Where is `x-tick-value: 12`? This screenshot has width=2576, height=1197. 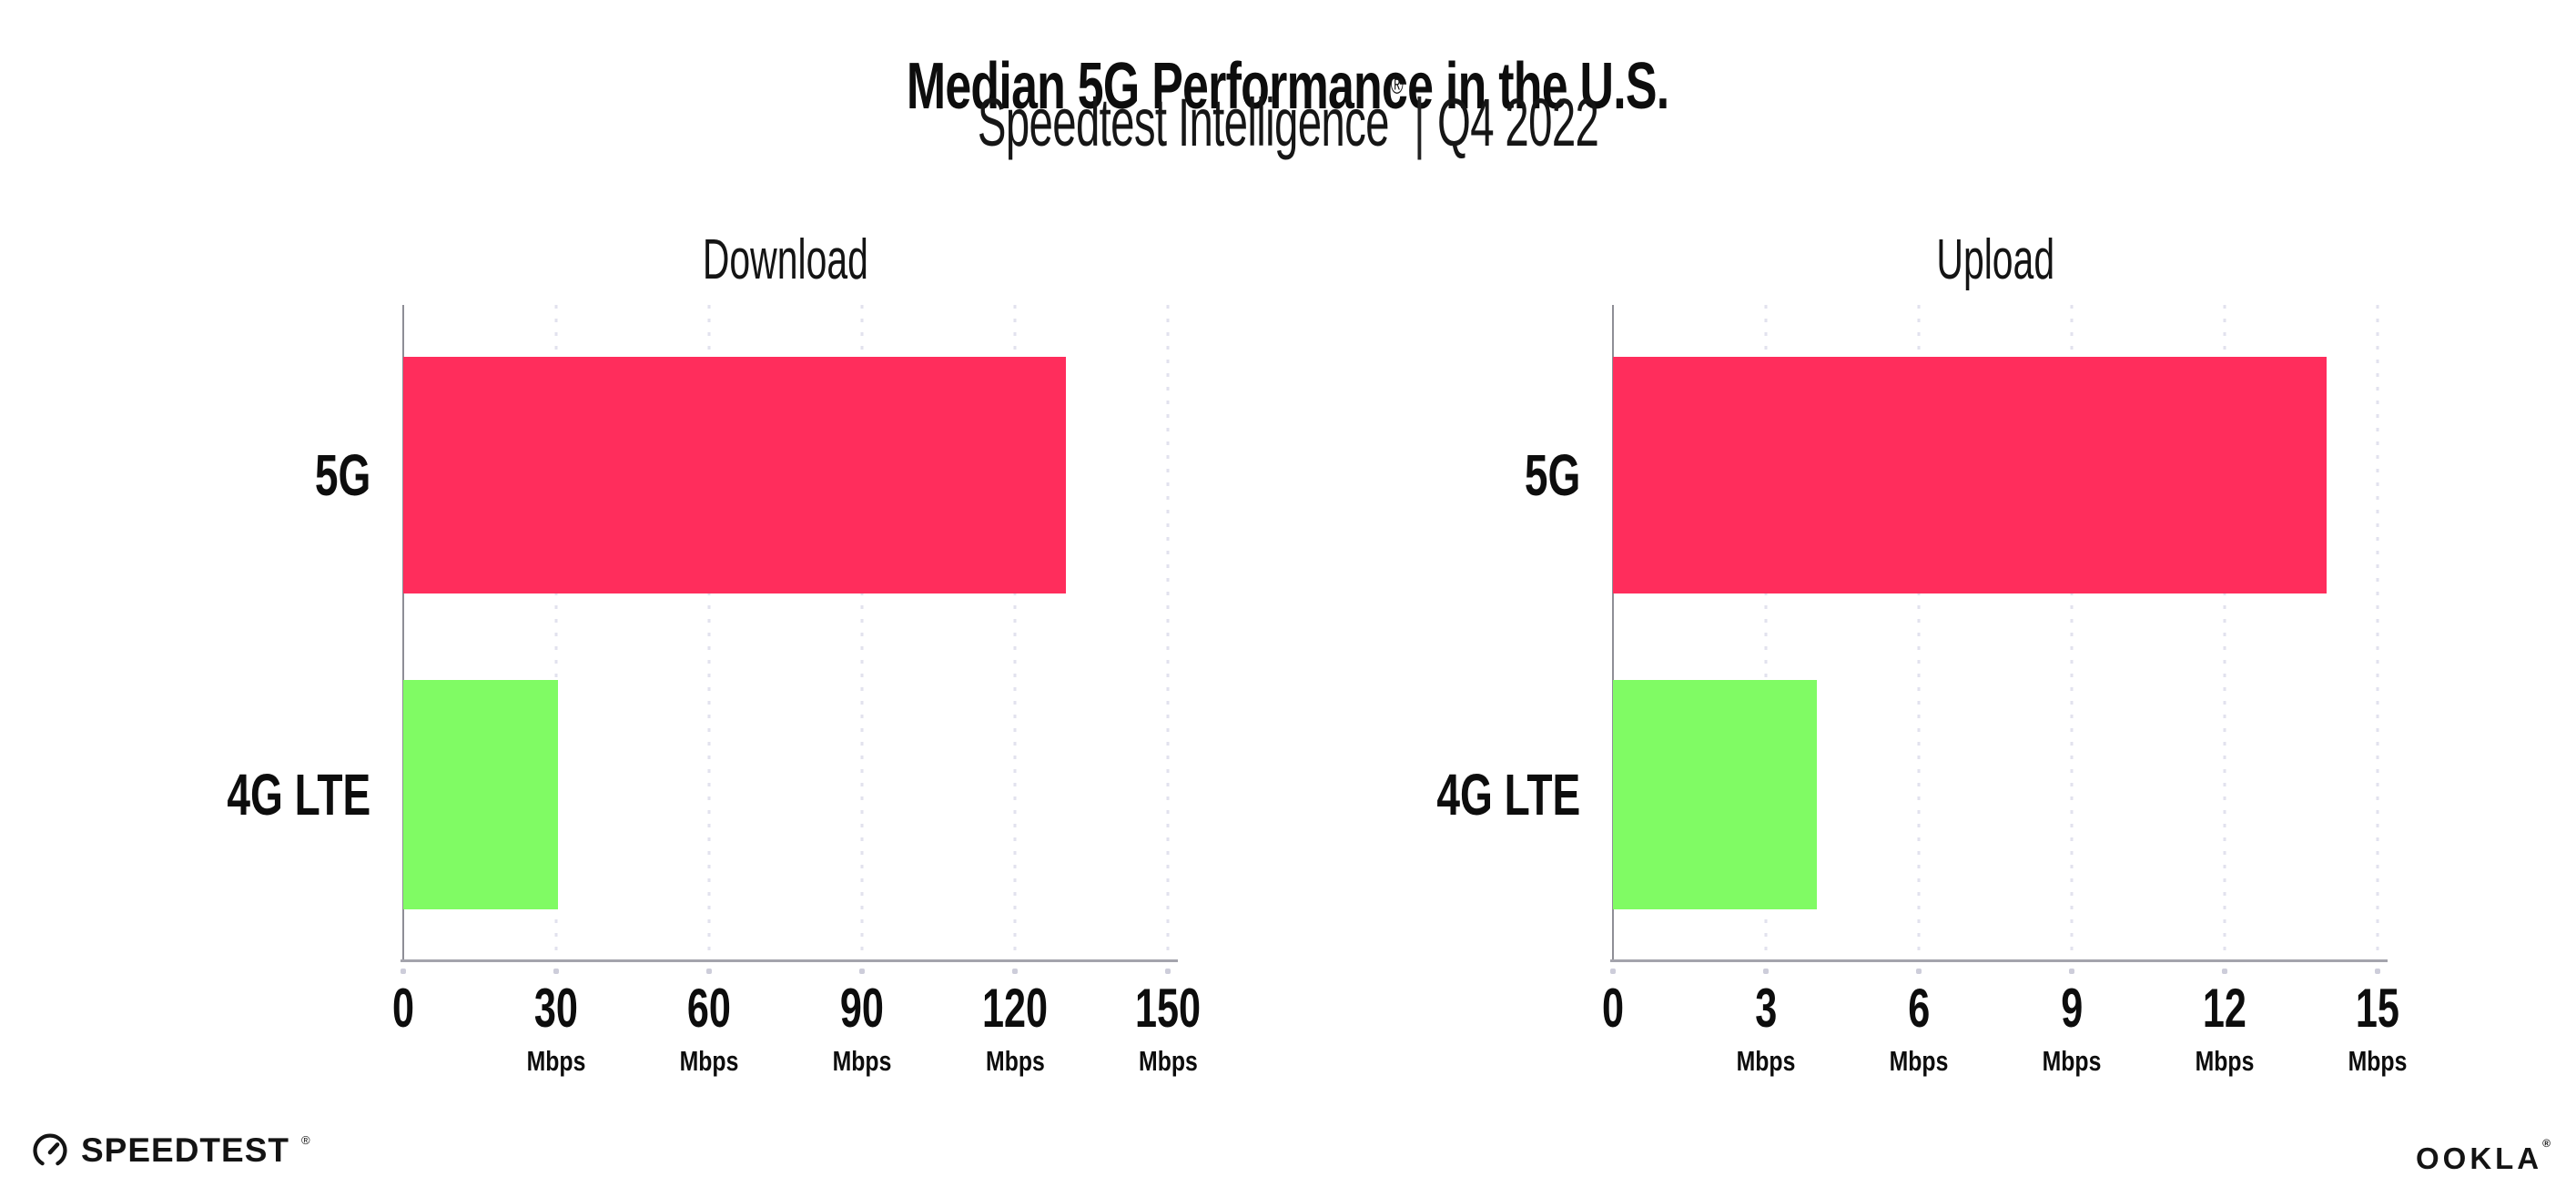 x-tick-value: 12 is located at coordinates (2225, 1008).